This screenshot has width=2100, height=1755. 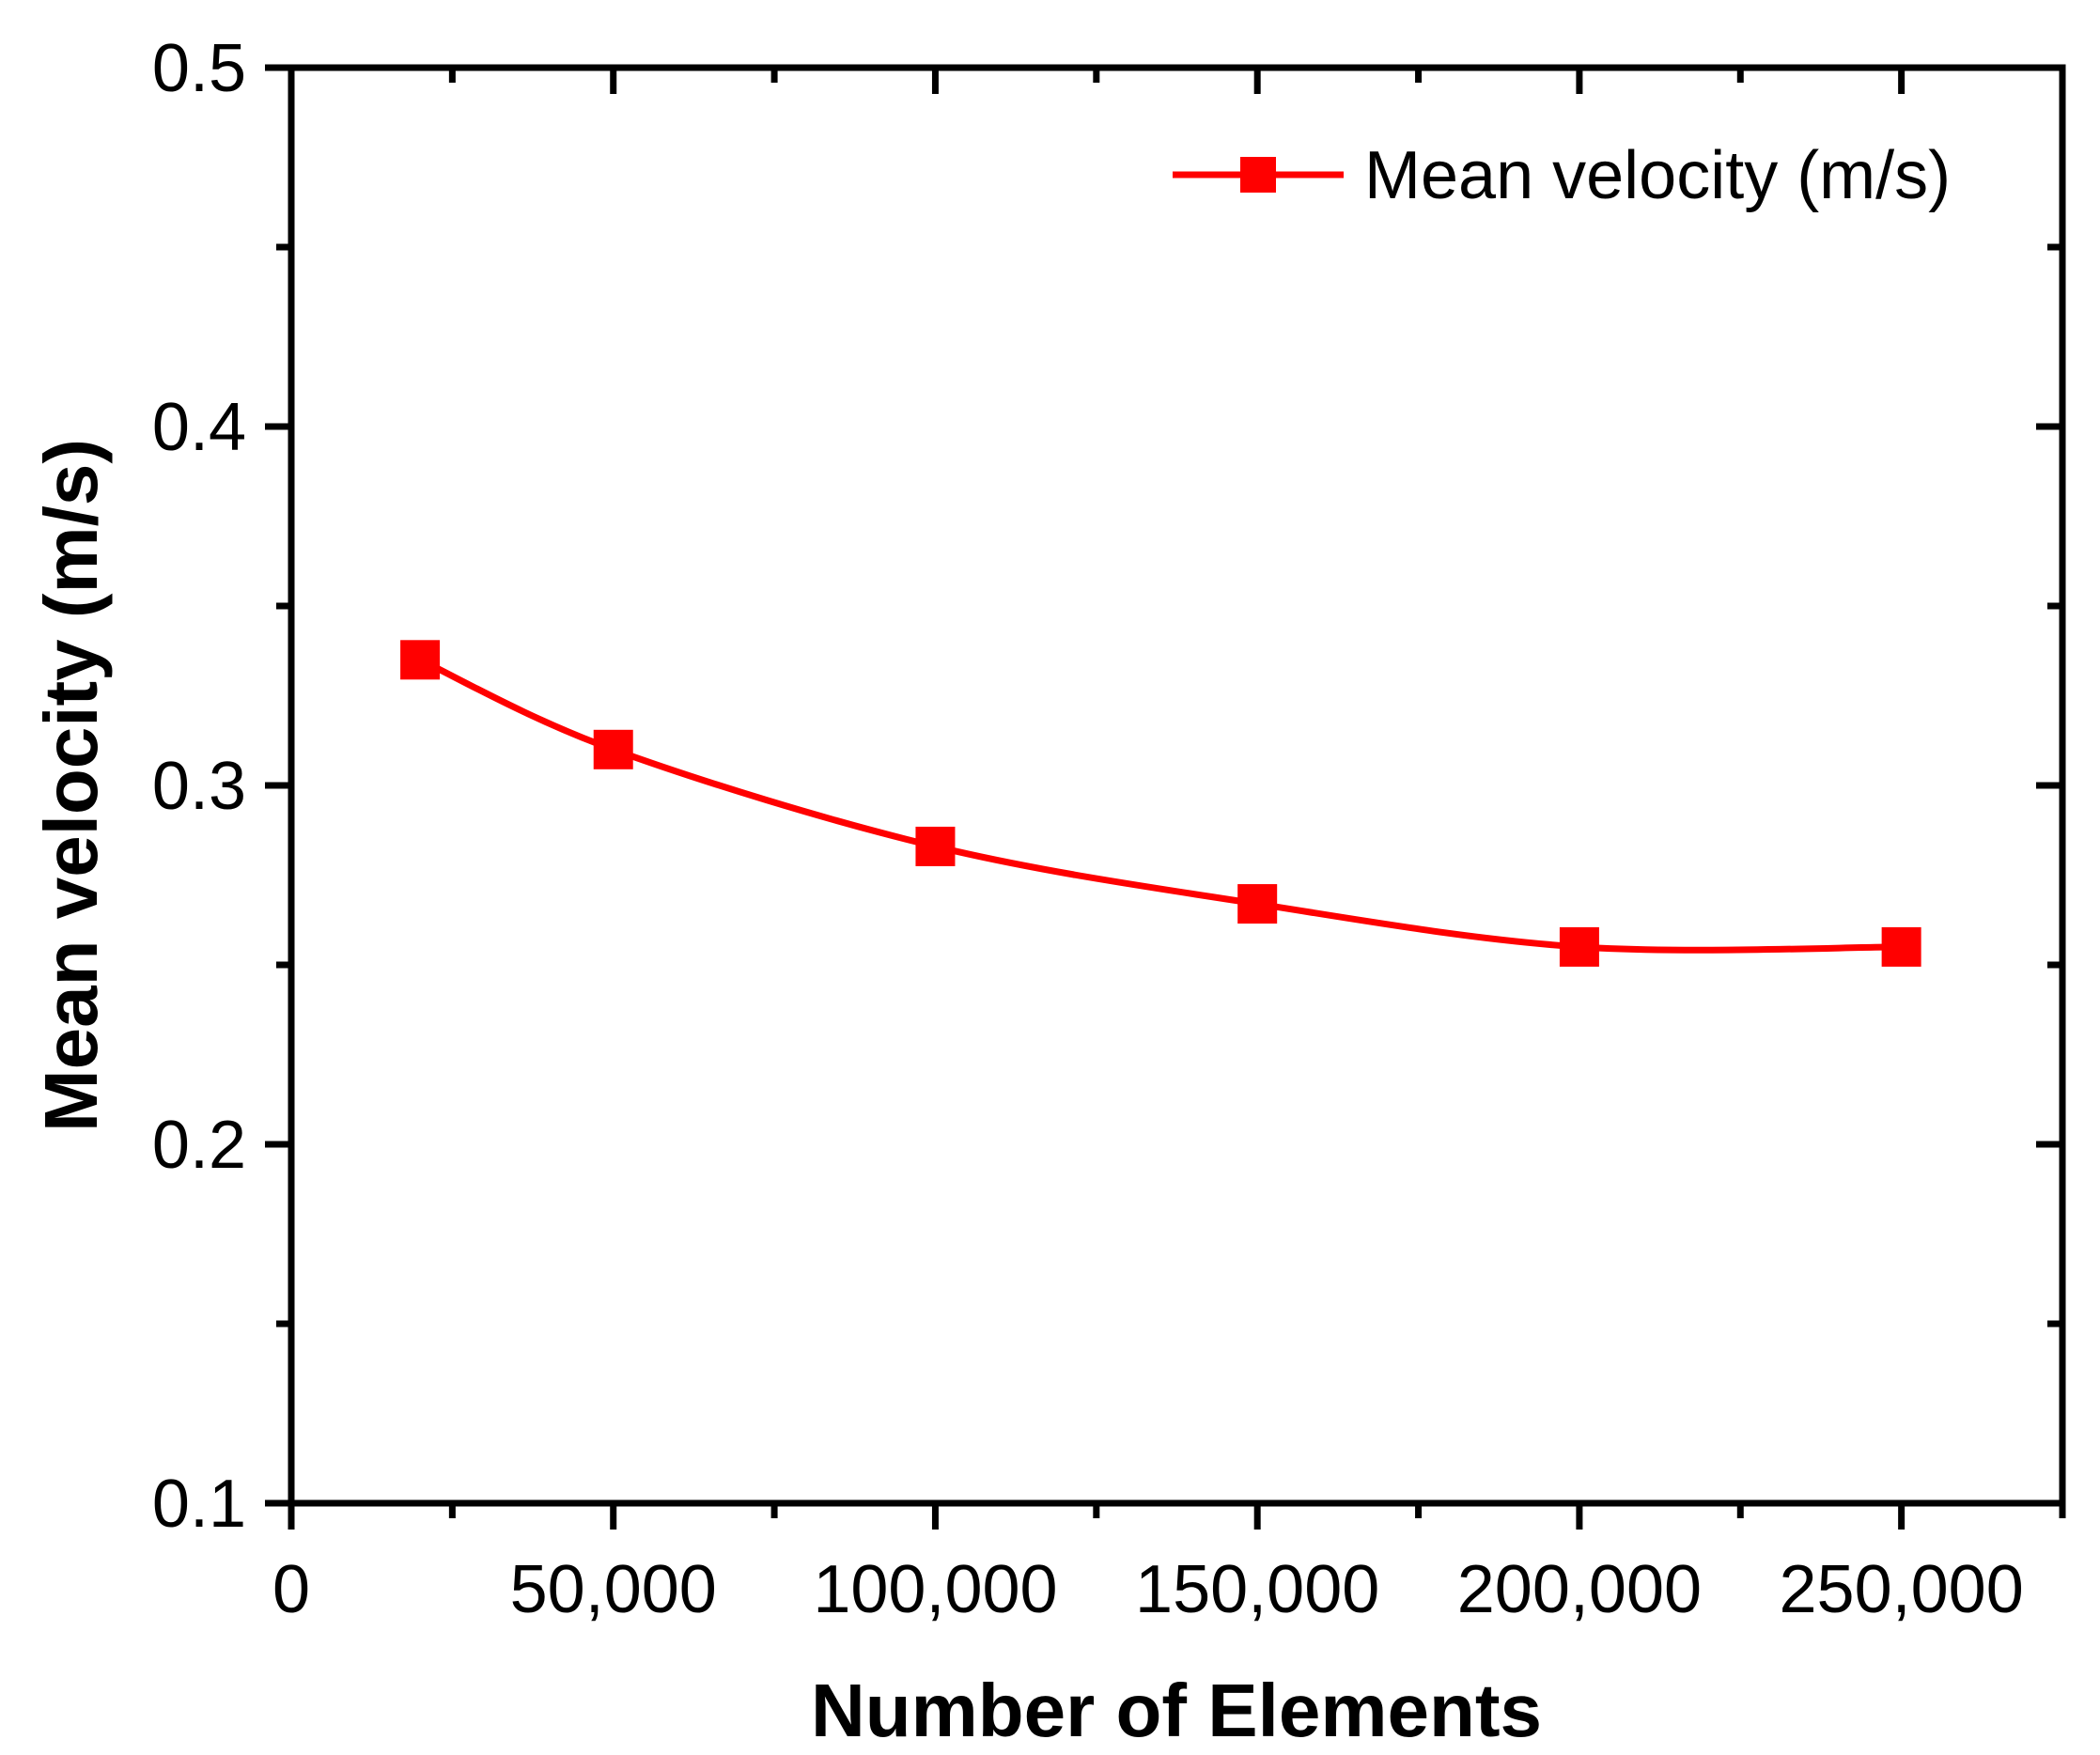 What do you see at coordinates (1258, 175) in the screenshot?
I see `legend-marker` at bounding box center [1258, 175].